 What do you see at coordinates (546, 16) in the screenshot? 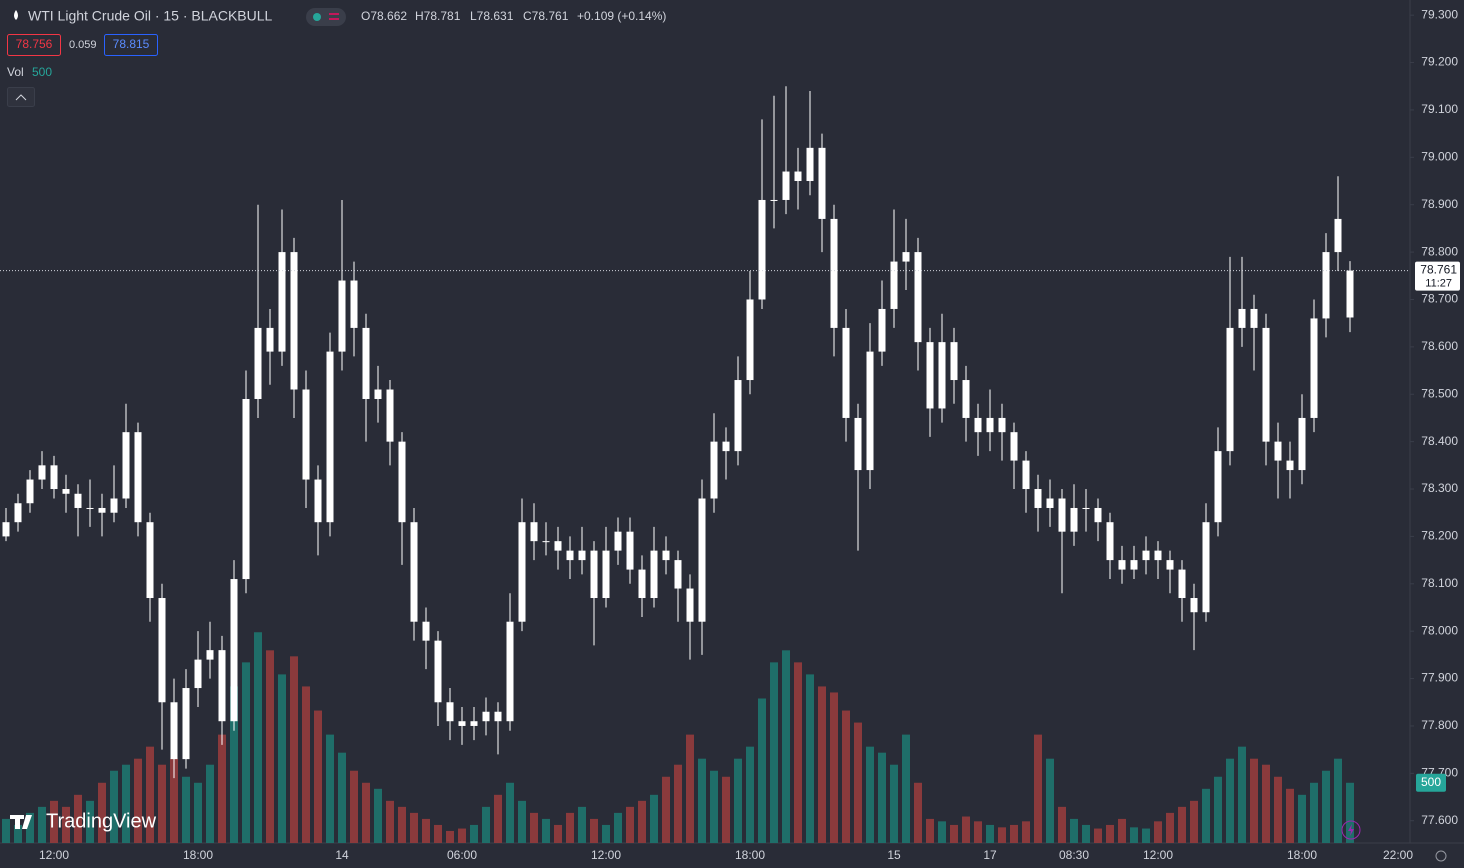
I see `close-value: C78.761` at bounding box center [546, 16].